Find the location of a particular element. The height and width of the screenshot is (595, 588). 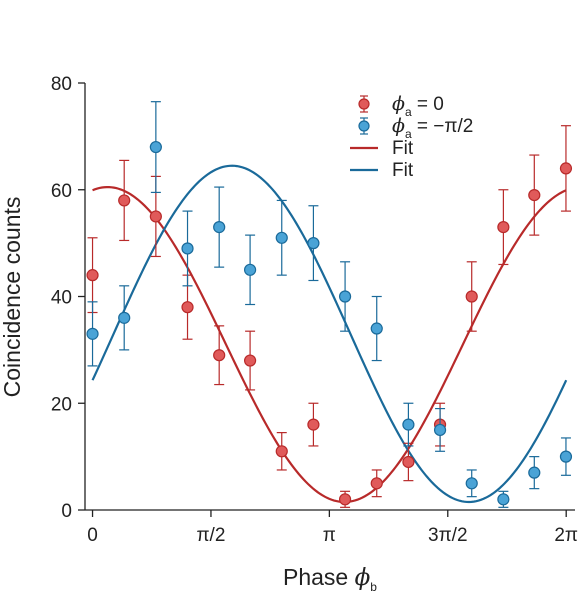

legend-suffix: = −π/2 is located at coordinates (443, 126).